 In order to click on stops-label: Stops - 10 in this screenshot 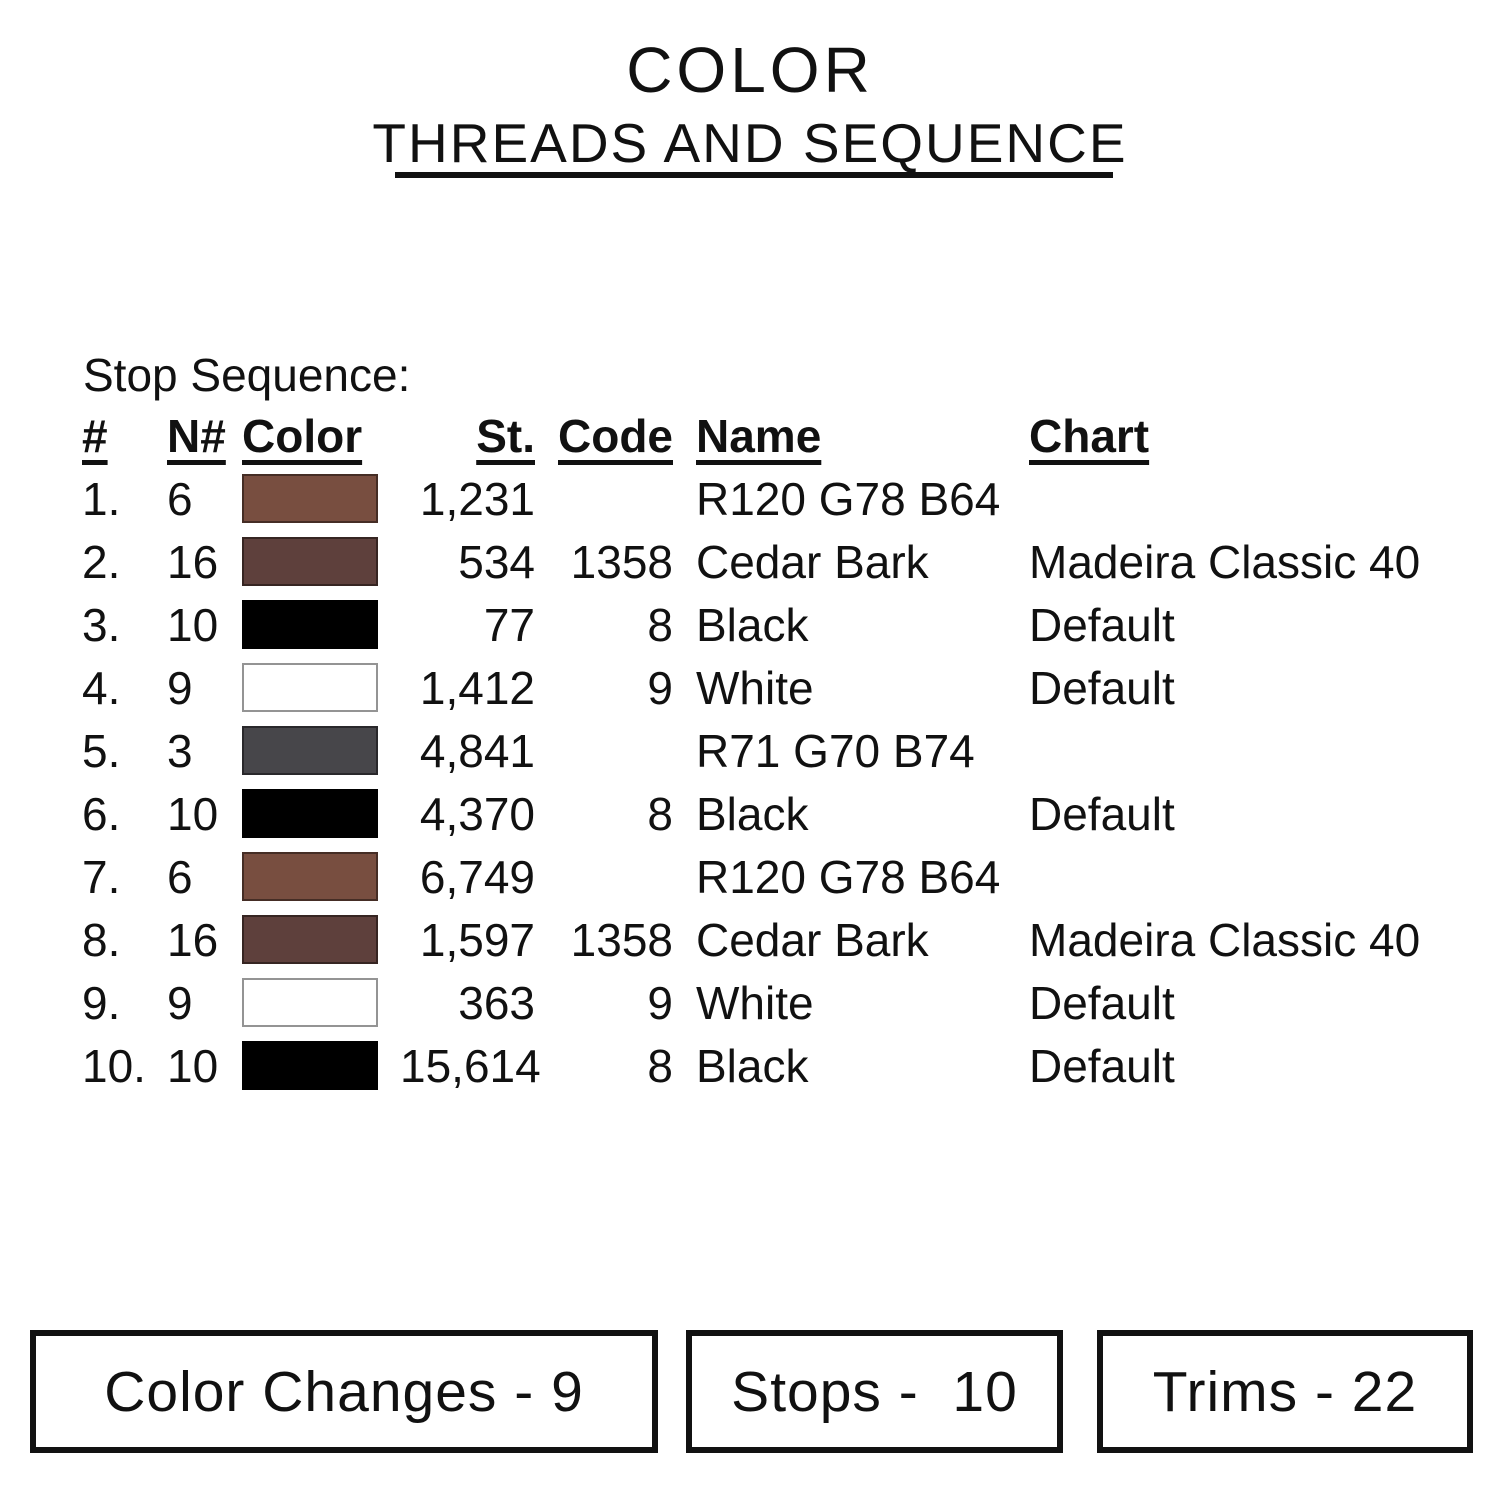, I will do `click(874, 1391)`.